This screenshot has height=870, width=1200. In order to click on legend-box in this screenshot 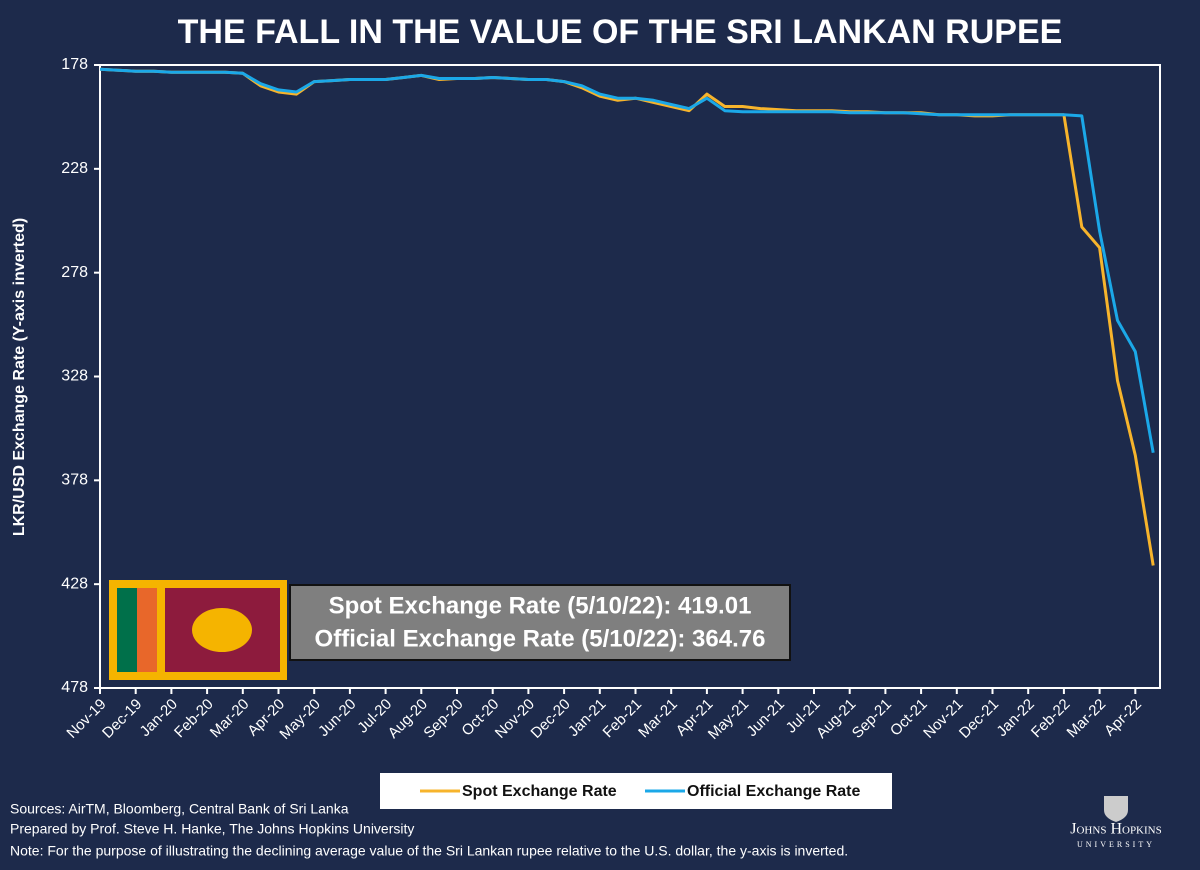, I will do `click(636, 791)`.